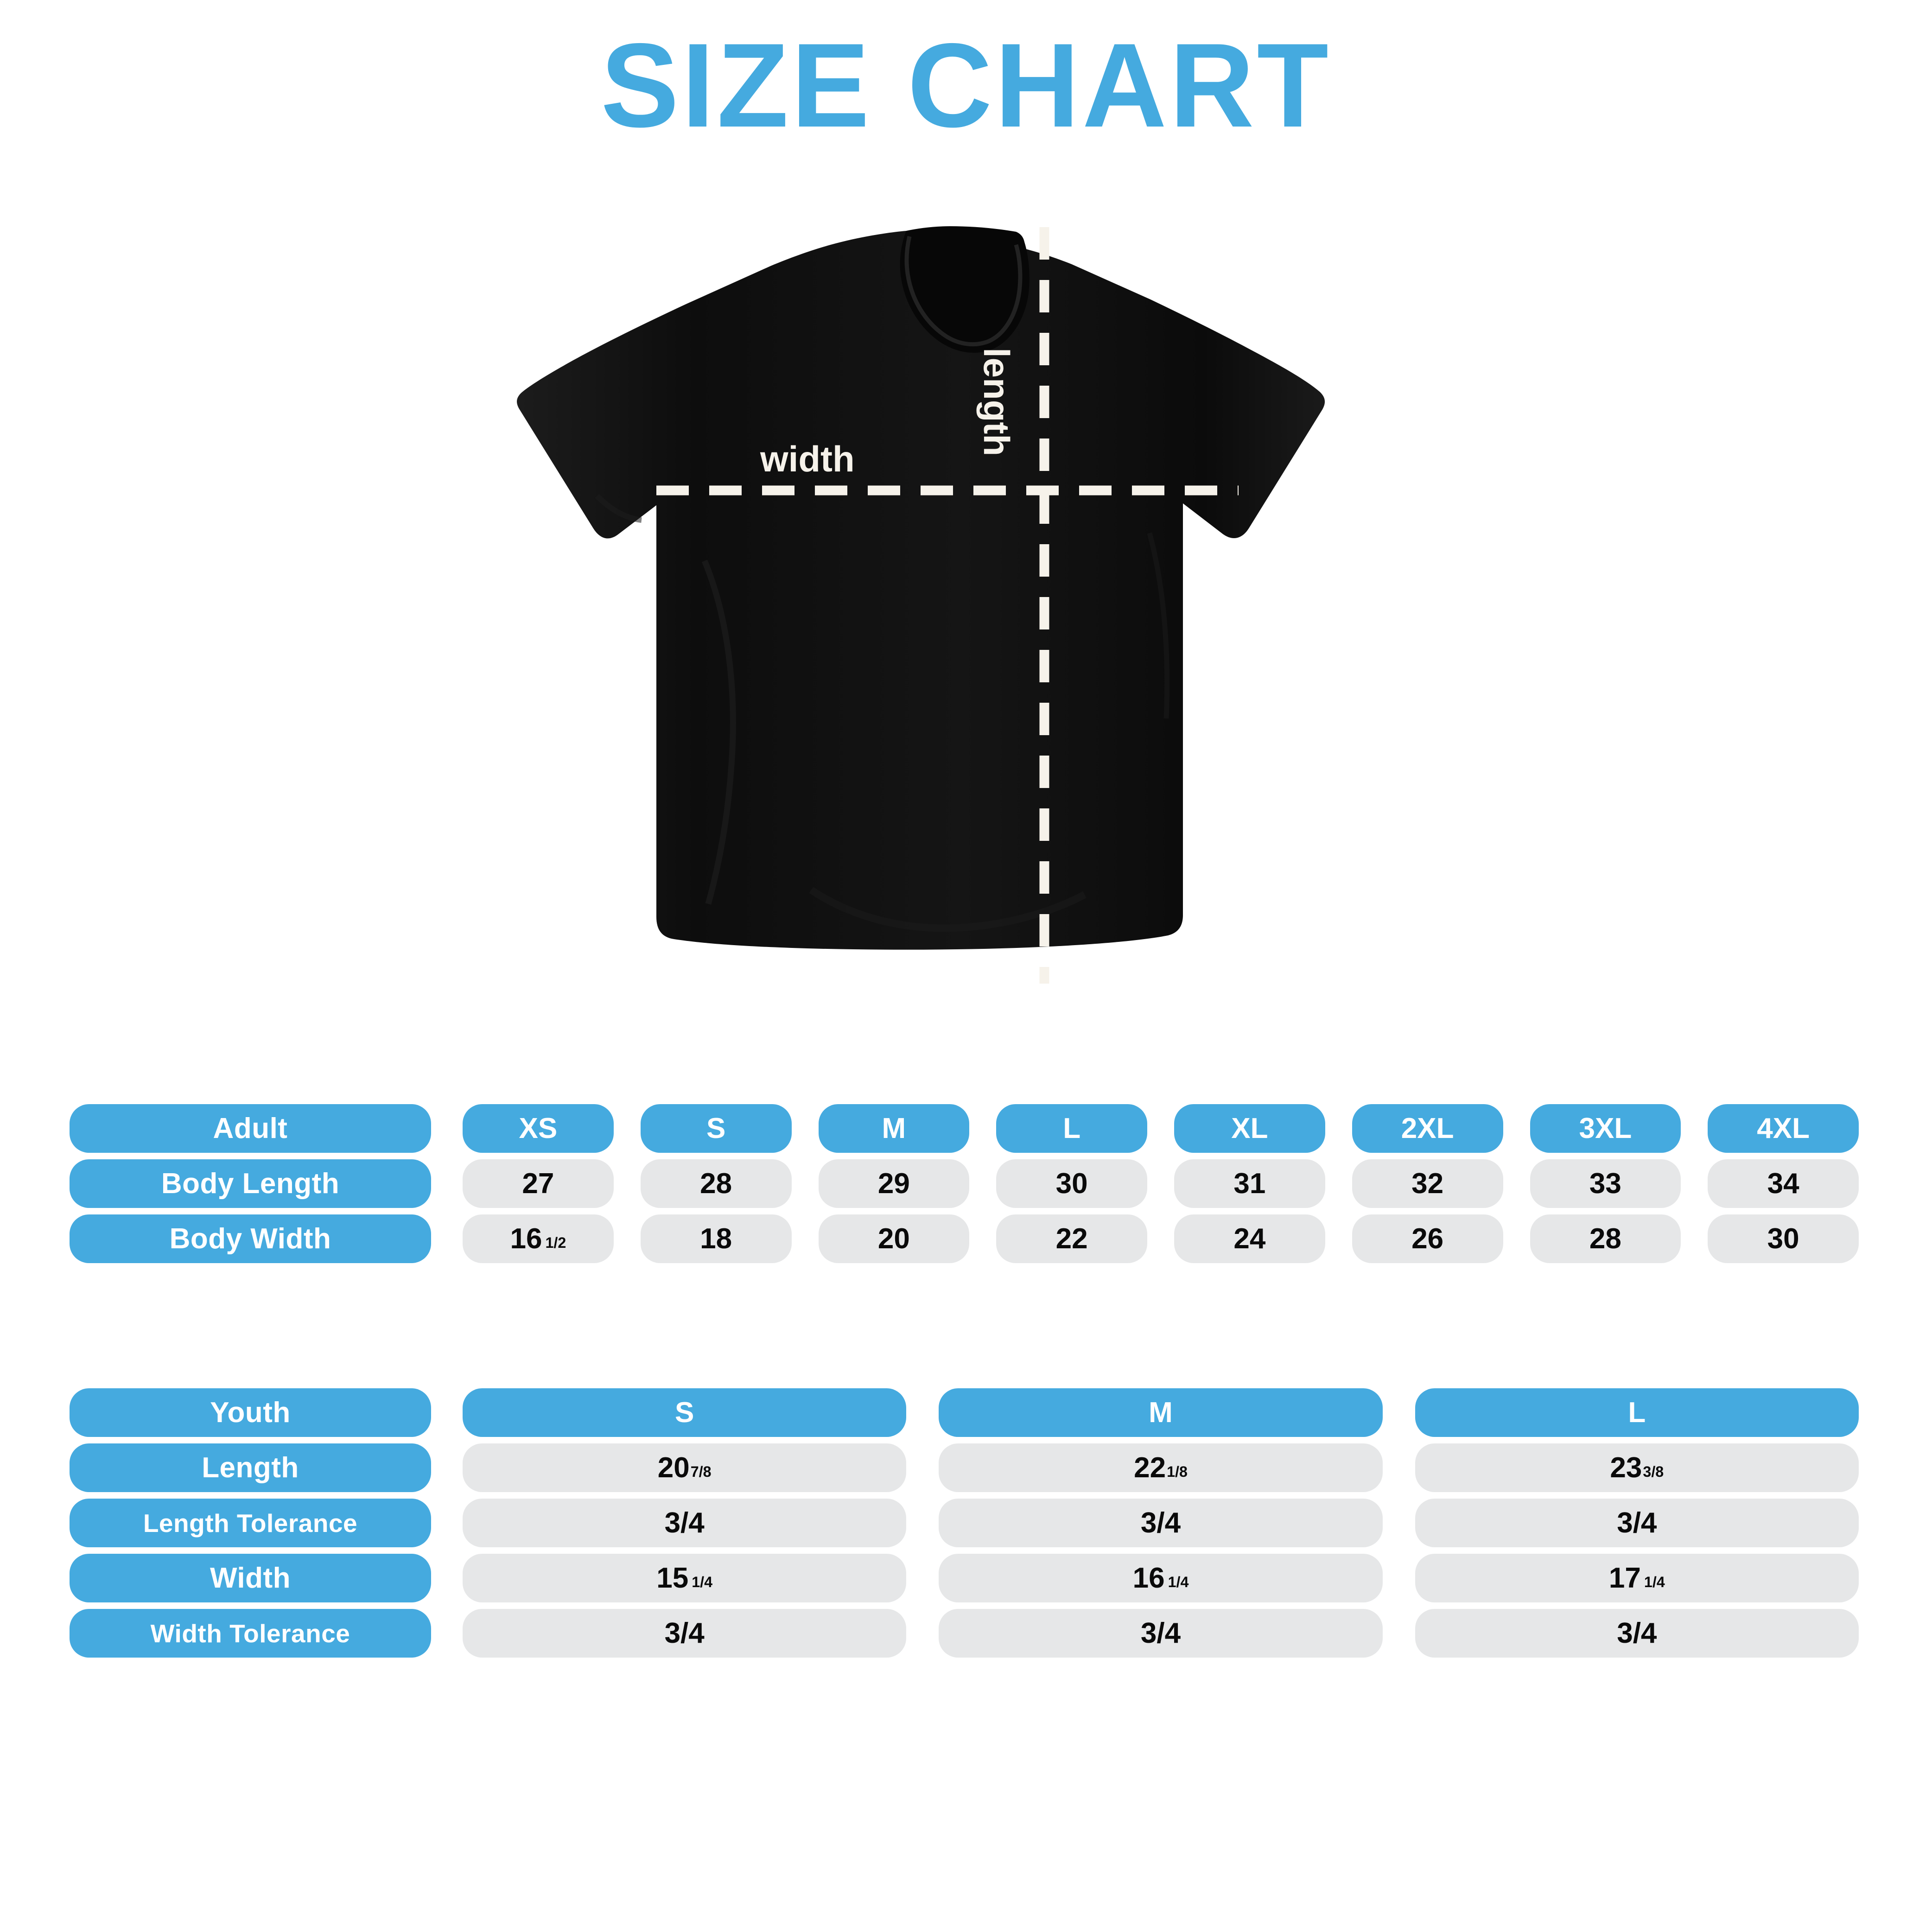 The height and width of the screenshot is (1932, 1932). I want to click on cell-fraction: 3/8, so click(1653, 1472).